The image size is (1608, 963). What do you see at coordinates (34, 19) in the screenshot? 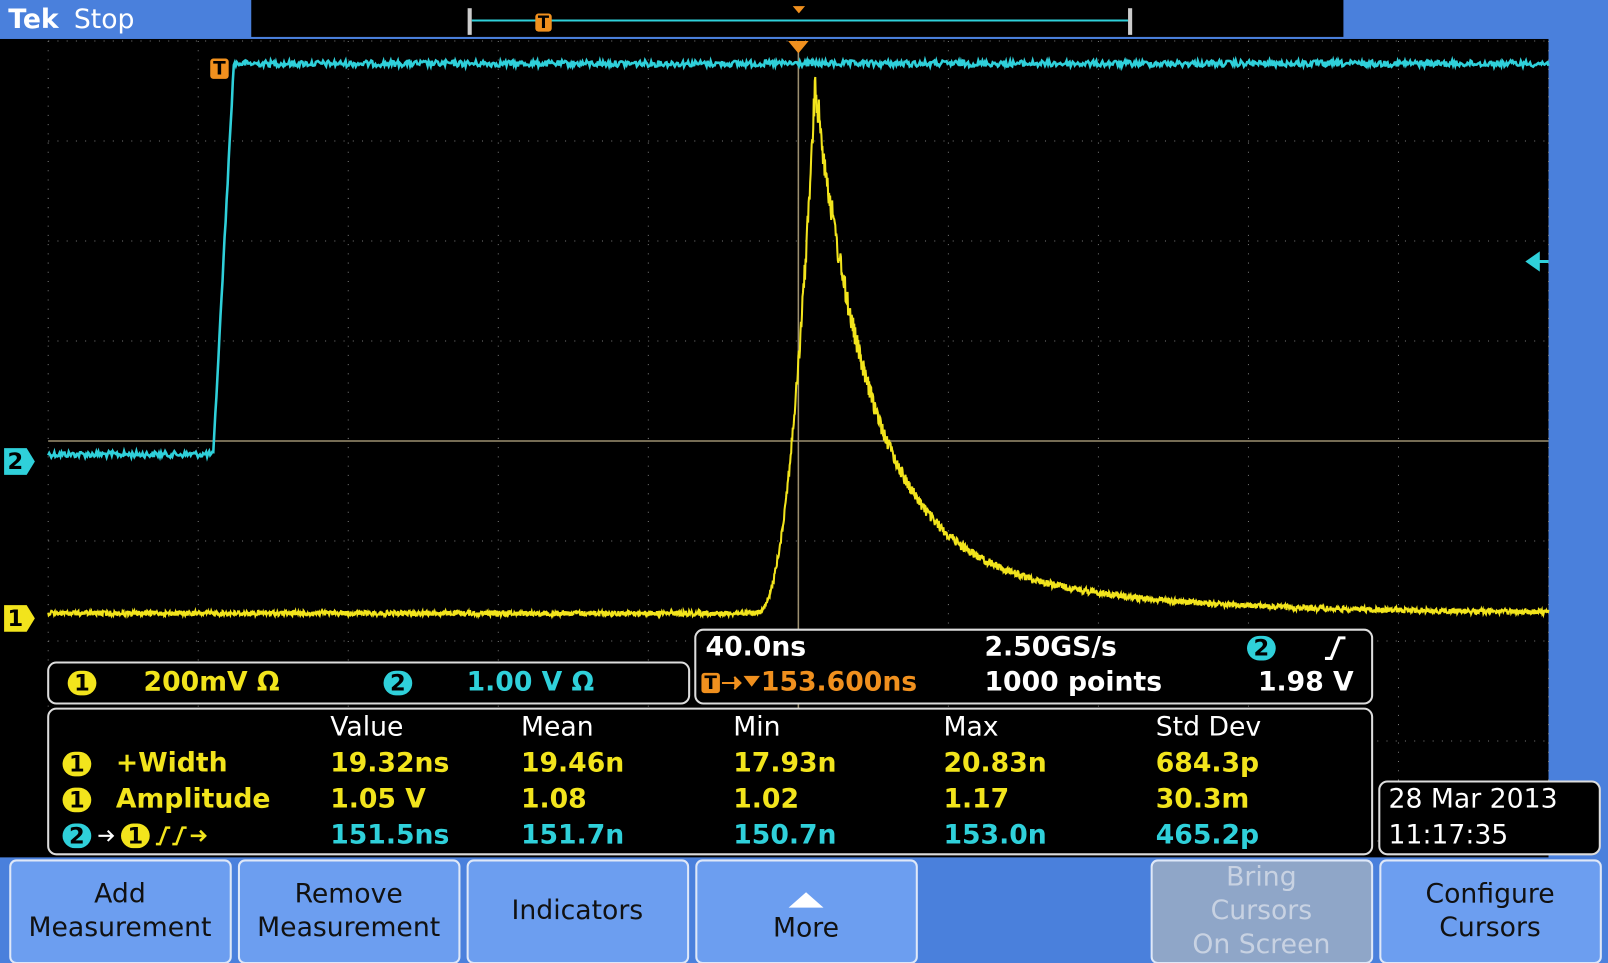
I see `brand: Tek` at bounding box center [34, 19].